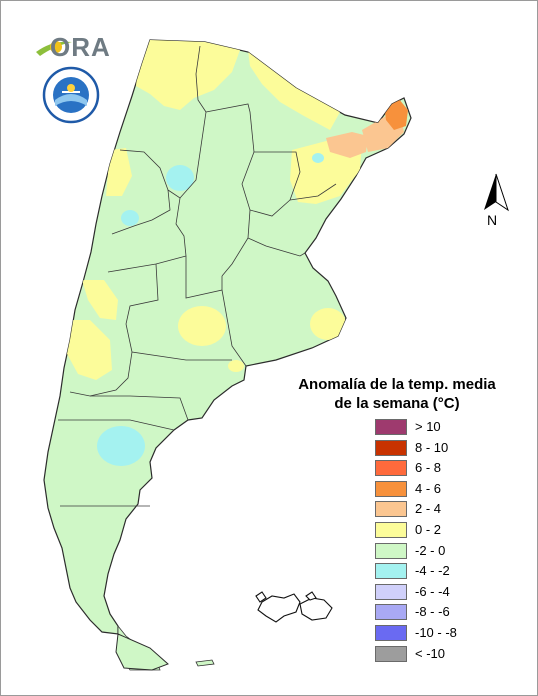 The width and height of the screenshot is (538, 696). Describe the element at coordinates (397, 403) in the screenshot. I see `legend-title-line-2: de la semana (°C)` at that location.